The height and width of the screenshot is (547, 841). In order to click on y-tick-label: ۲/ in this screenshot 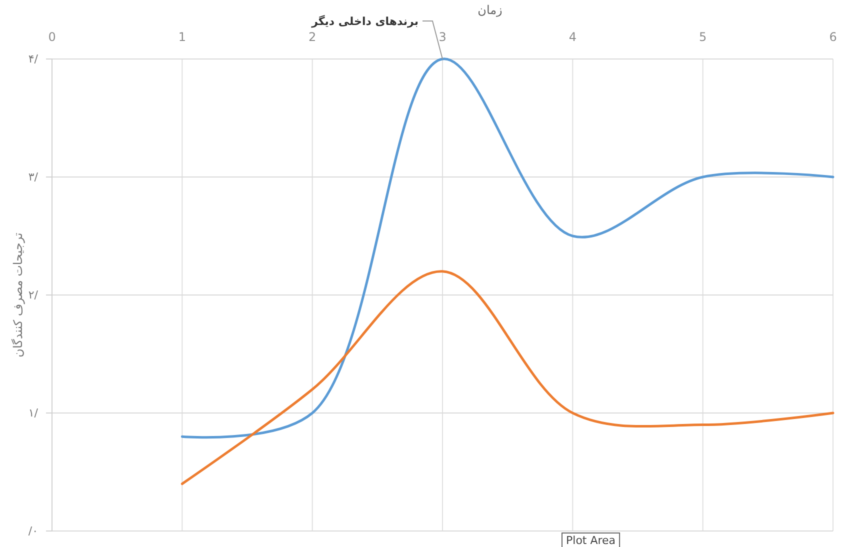, I will do `click(33, 295)`.